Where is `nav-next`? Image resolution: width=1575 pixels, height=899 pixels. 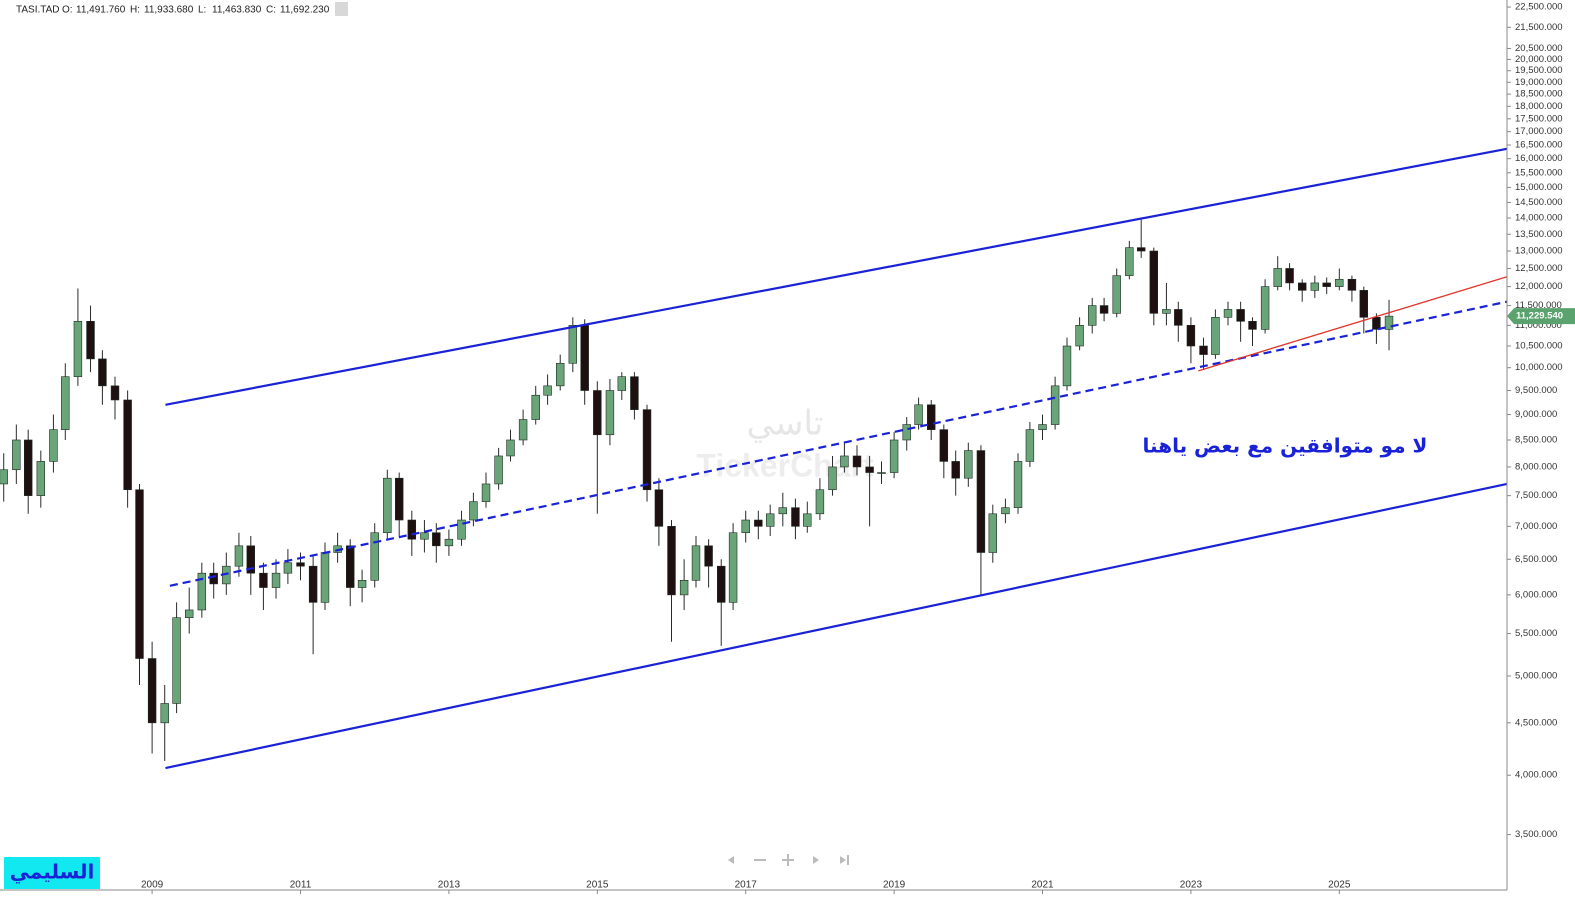
nav-next is located at coordinates (816, 860).